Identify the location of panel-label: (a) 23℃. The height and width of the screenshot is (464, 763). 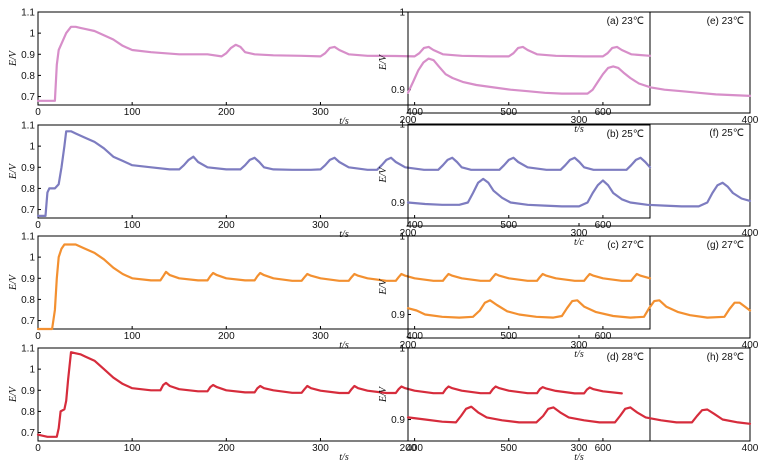
(625, 21).